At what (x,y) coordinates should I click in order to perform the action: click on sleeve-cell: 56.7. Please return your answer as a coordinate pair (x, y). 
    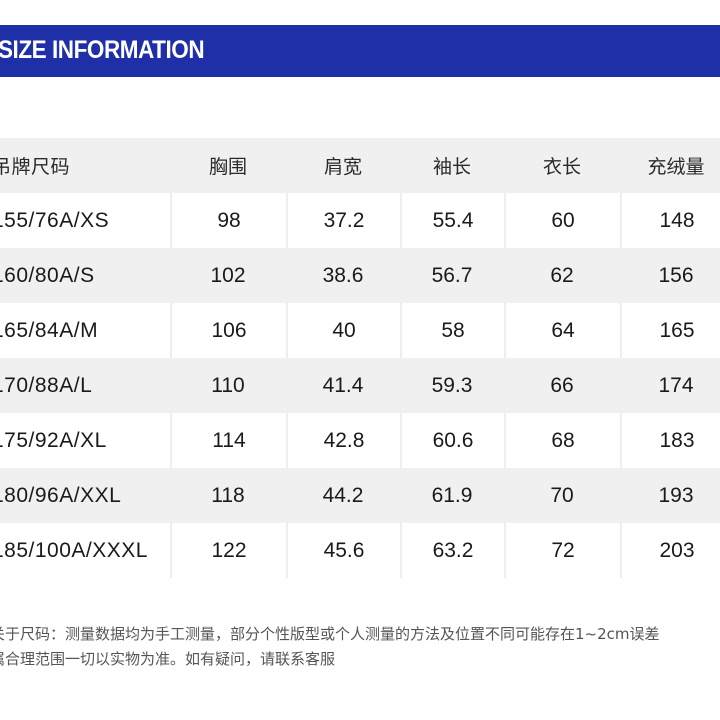
    Looking at the image, I should click on (452, 275).